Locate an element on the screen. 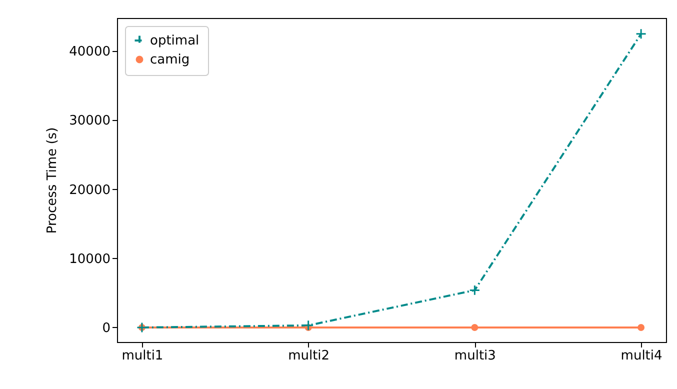  x-tick-label: multi3 is located at coordinates (475, 356).